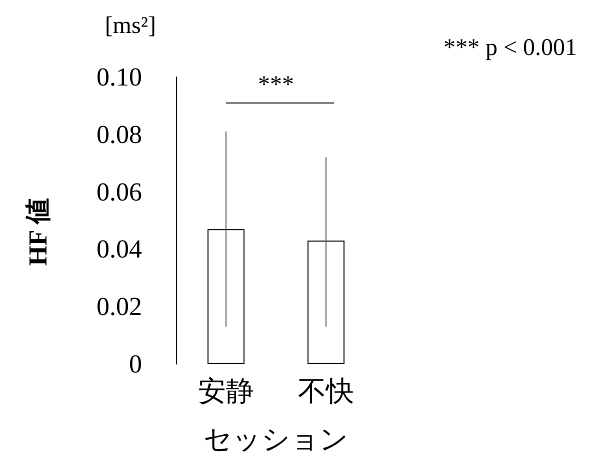 The image size is (593, 467). I want to click on y-tick-label: 0.08, so click(119, 134).